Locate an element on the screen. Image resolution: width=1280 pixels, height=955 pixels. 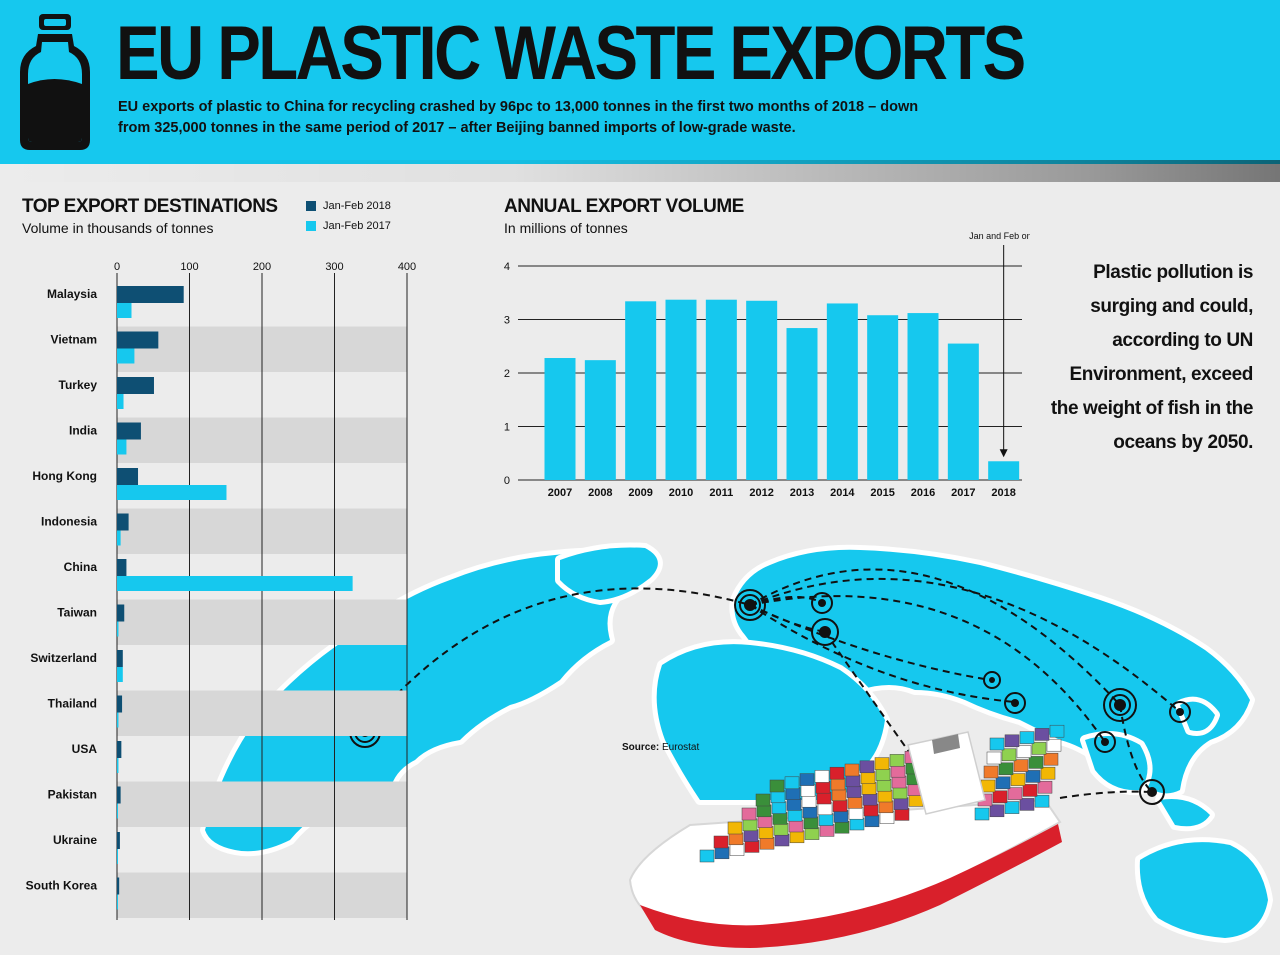
source-value: Eurostat is located at coordinates (681, 747).